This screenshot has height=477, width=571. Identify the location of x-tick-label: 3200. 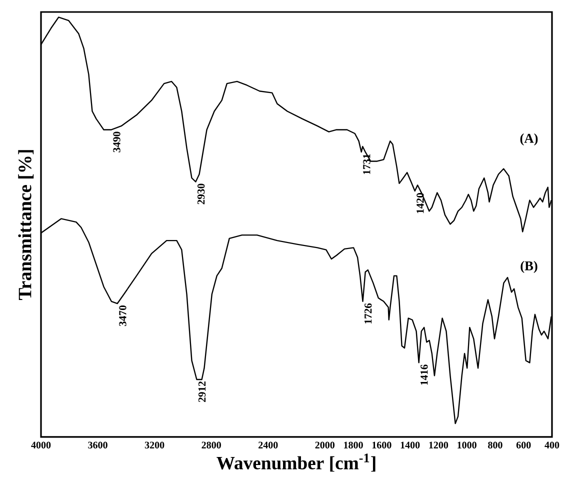
(154, 445).